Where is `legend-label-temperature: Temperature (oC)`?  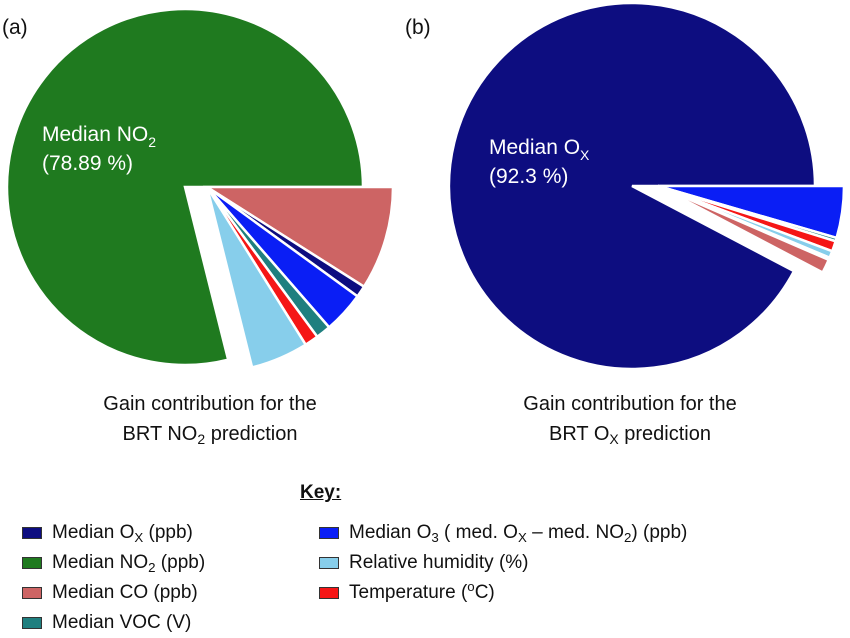
legend-label-temperature: Temperature (oC) is located at coordinates (422, 591).